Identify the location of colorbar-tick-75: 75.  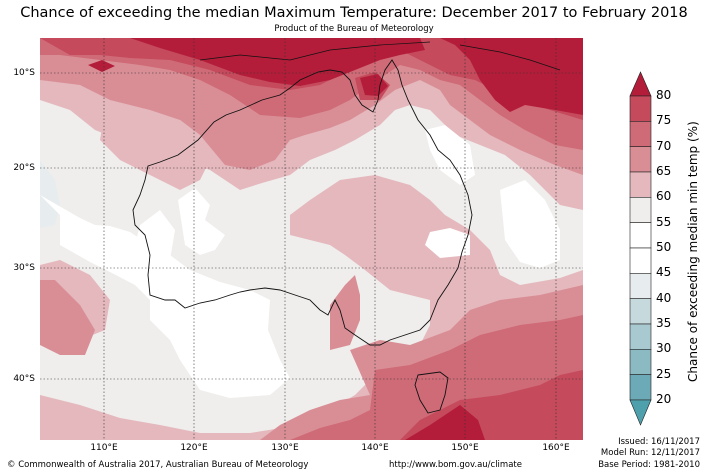
(664, 120).